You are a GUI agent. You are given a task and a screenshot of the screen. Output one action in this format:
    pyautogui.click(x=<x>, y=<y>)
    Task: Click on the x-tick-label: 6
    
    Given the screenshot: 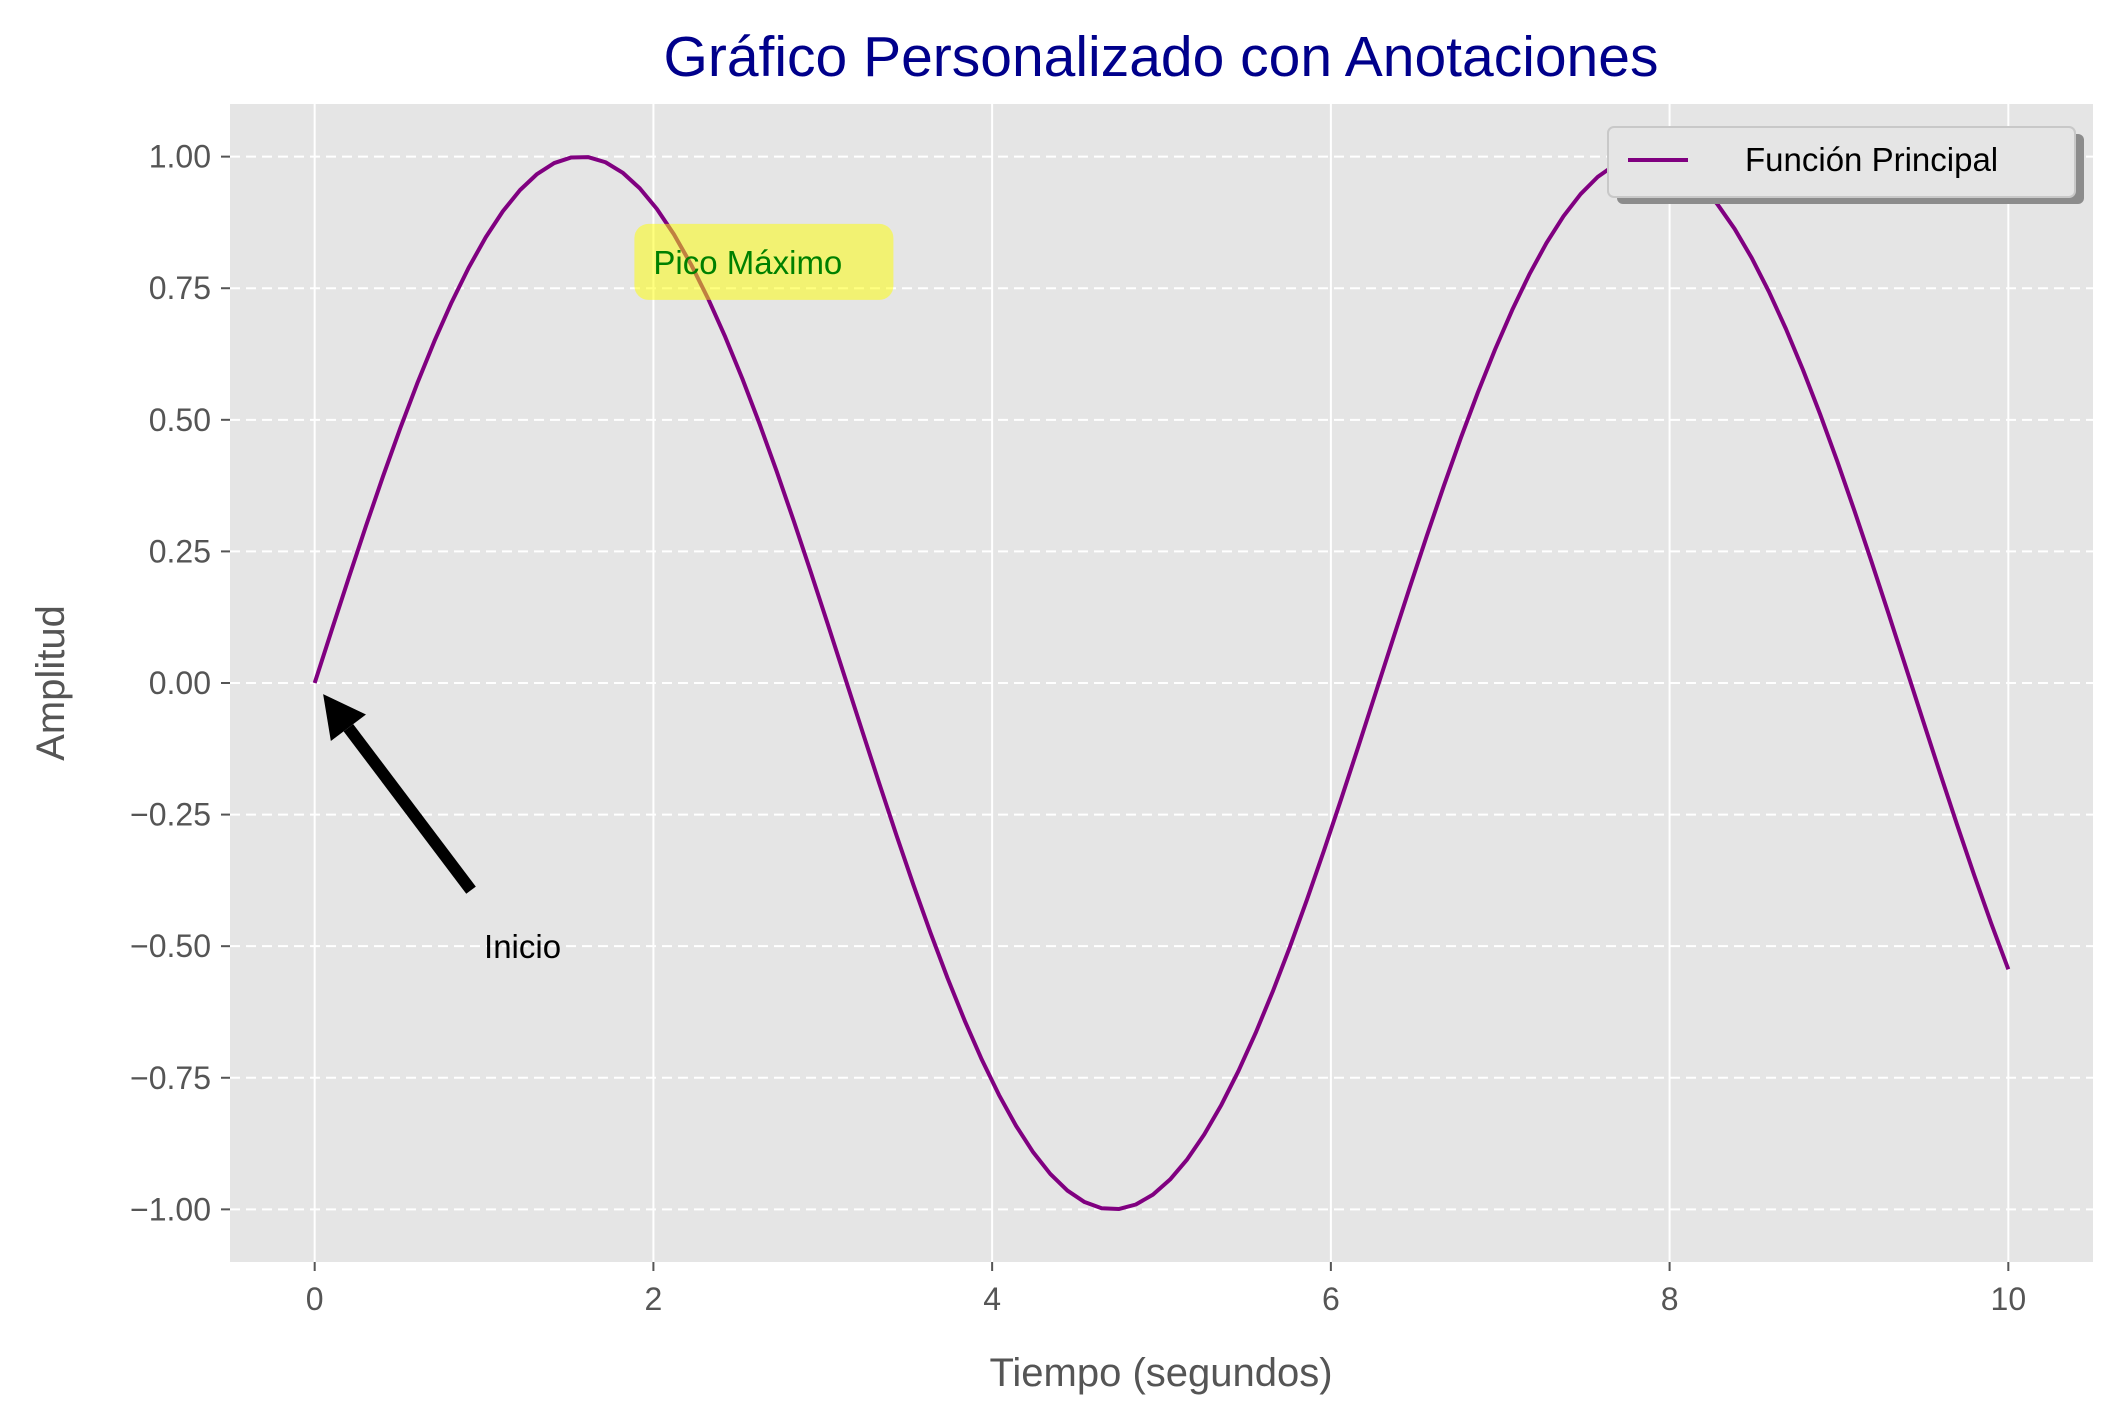 What is the action you would take?
    pyautogui.click(x=1331, y=1299)
    